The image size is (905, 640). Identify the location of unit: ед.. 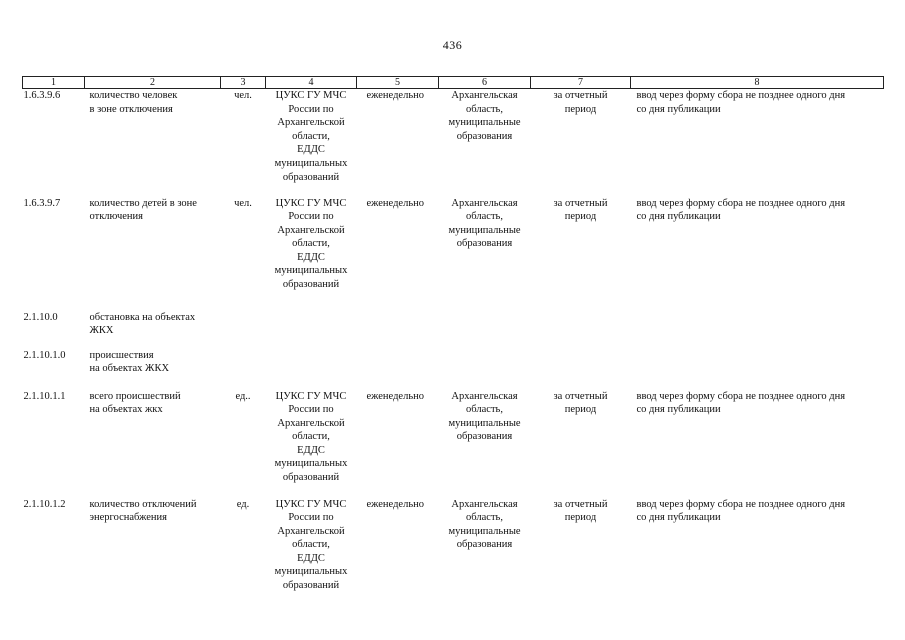
(243, 504).